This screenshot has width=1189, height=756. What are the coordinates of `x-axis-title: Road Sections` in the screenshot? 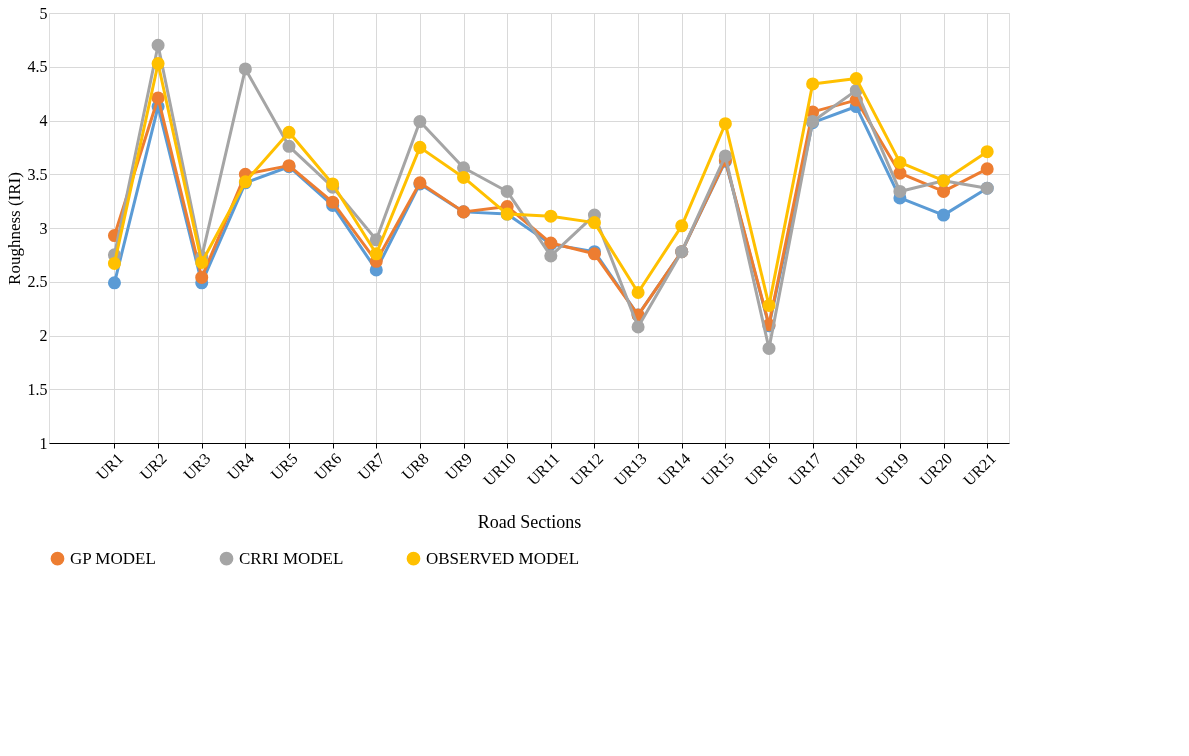 It's located at (529, 521).